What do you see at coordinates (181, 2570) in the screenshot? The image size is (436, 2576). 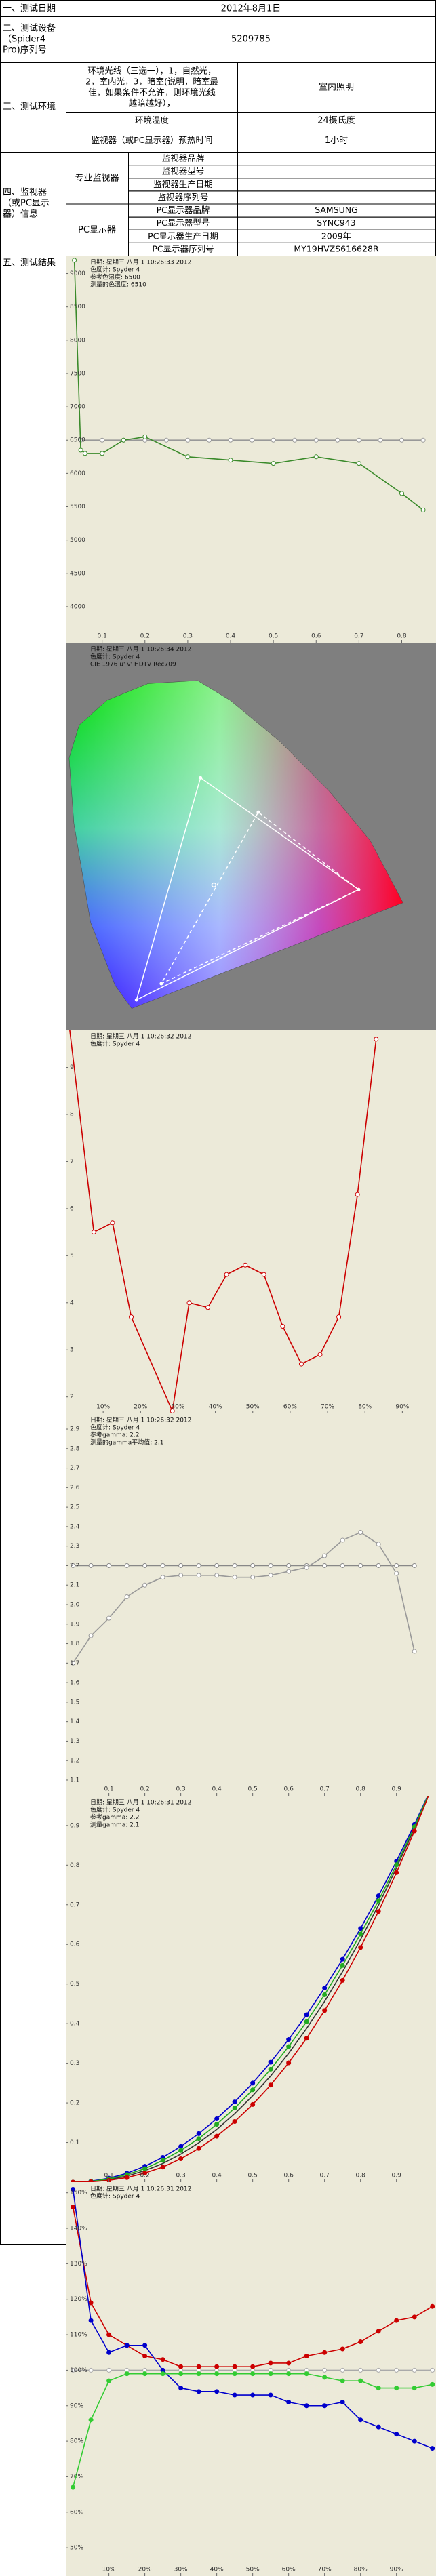 I see `x-tick-label: 30%` at bounding box center [181, 2570].